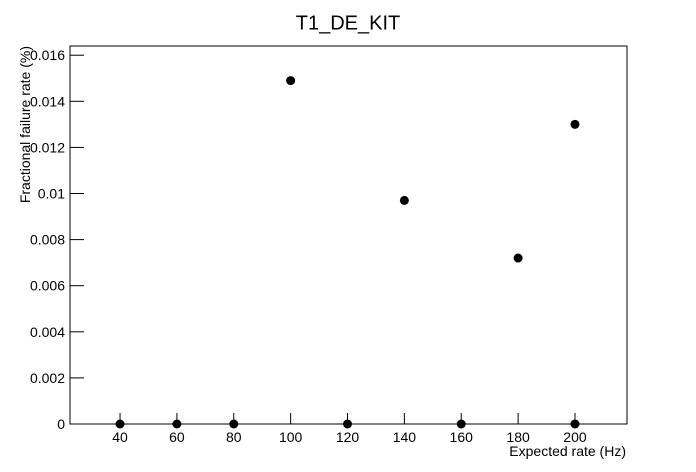  Describe the element at coordinates (518, 437) in the screenshot. I see `x-tick-label: 180` at that location.